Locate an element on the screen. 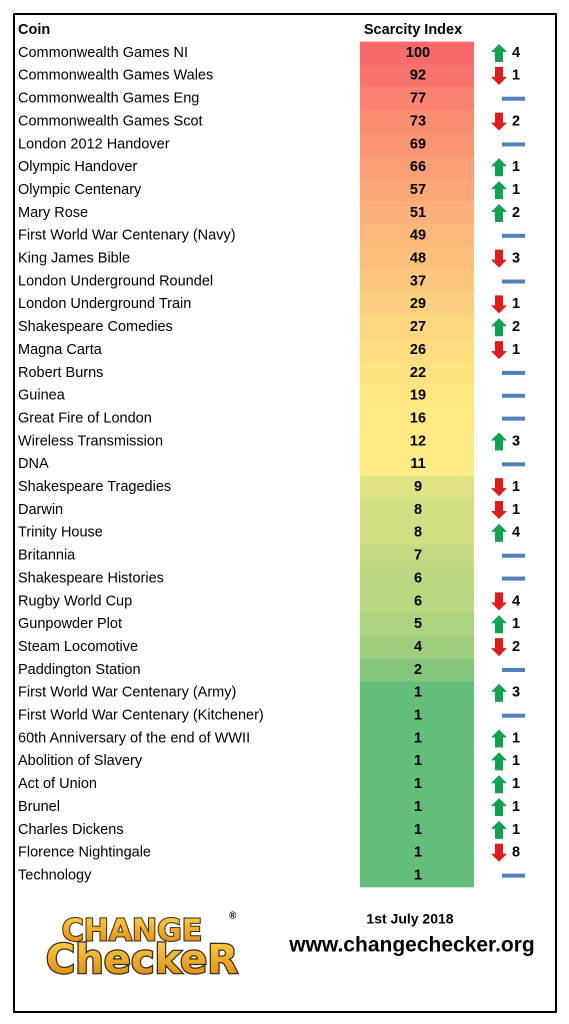  coin-name: Steam Locomotive is located at coordinates (78, 647).